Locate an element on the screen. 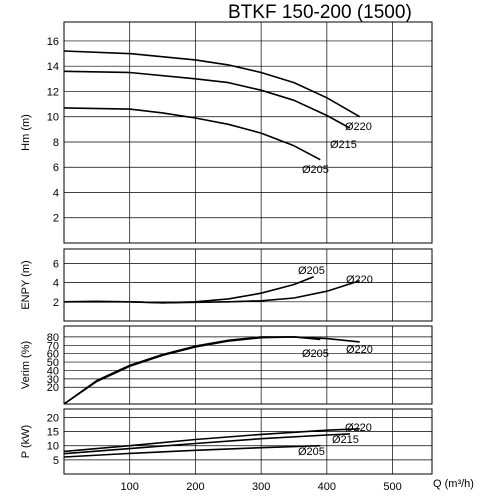  curve-power-Ø220 is located at coordinates (211, 440).